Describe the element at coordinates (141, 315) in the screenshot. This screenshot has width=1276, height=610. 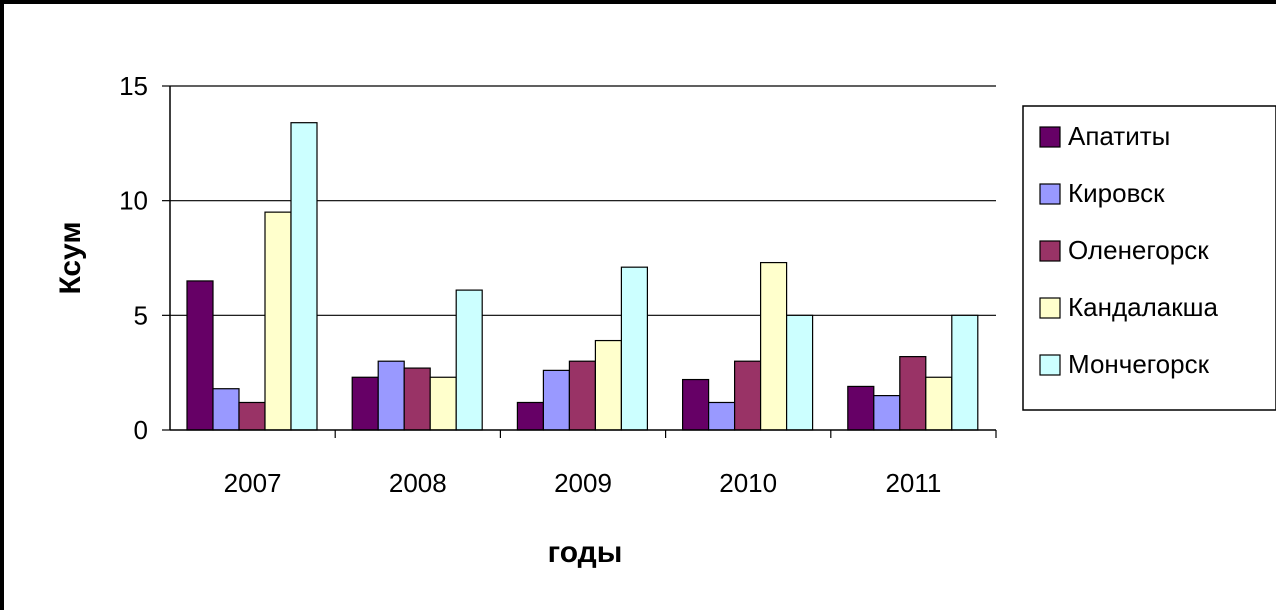
I see `y-tick-label: 5` at that location.